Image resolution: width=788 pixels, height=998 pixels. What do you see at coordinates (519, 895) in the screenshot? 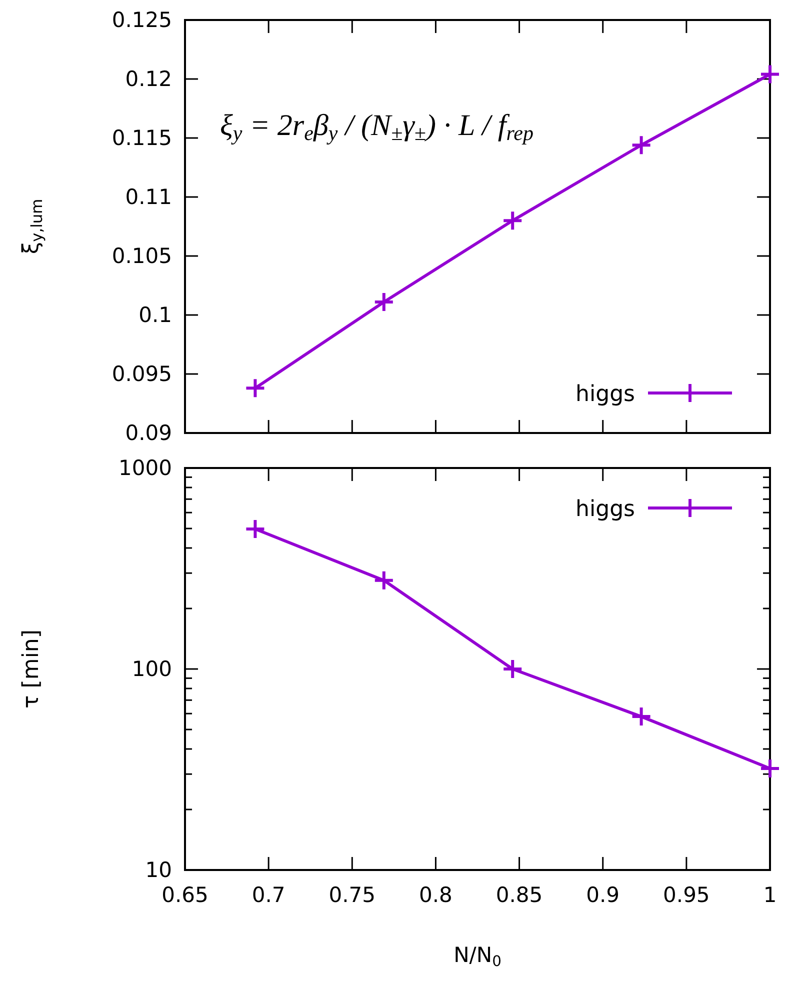
I see `x-tick-label: 0.85` at bounding box center [519, 895].